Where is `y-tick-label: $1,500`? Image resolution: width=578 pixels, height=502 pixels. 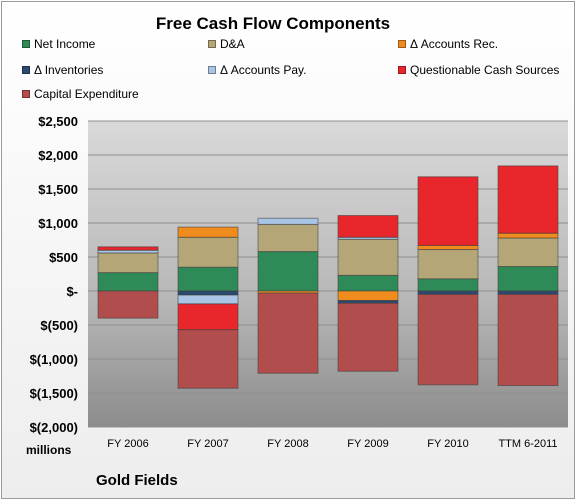
y-tick-label: $1,500 is located at coordinates (58, 189).